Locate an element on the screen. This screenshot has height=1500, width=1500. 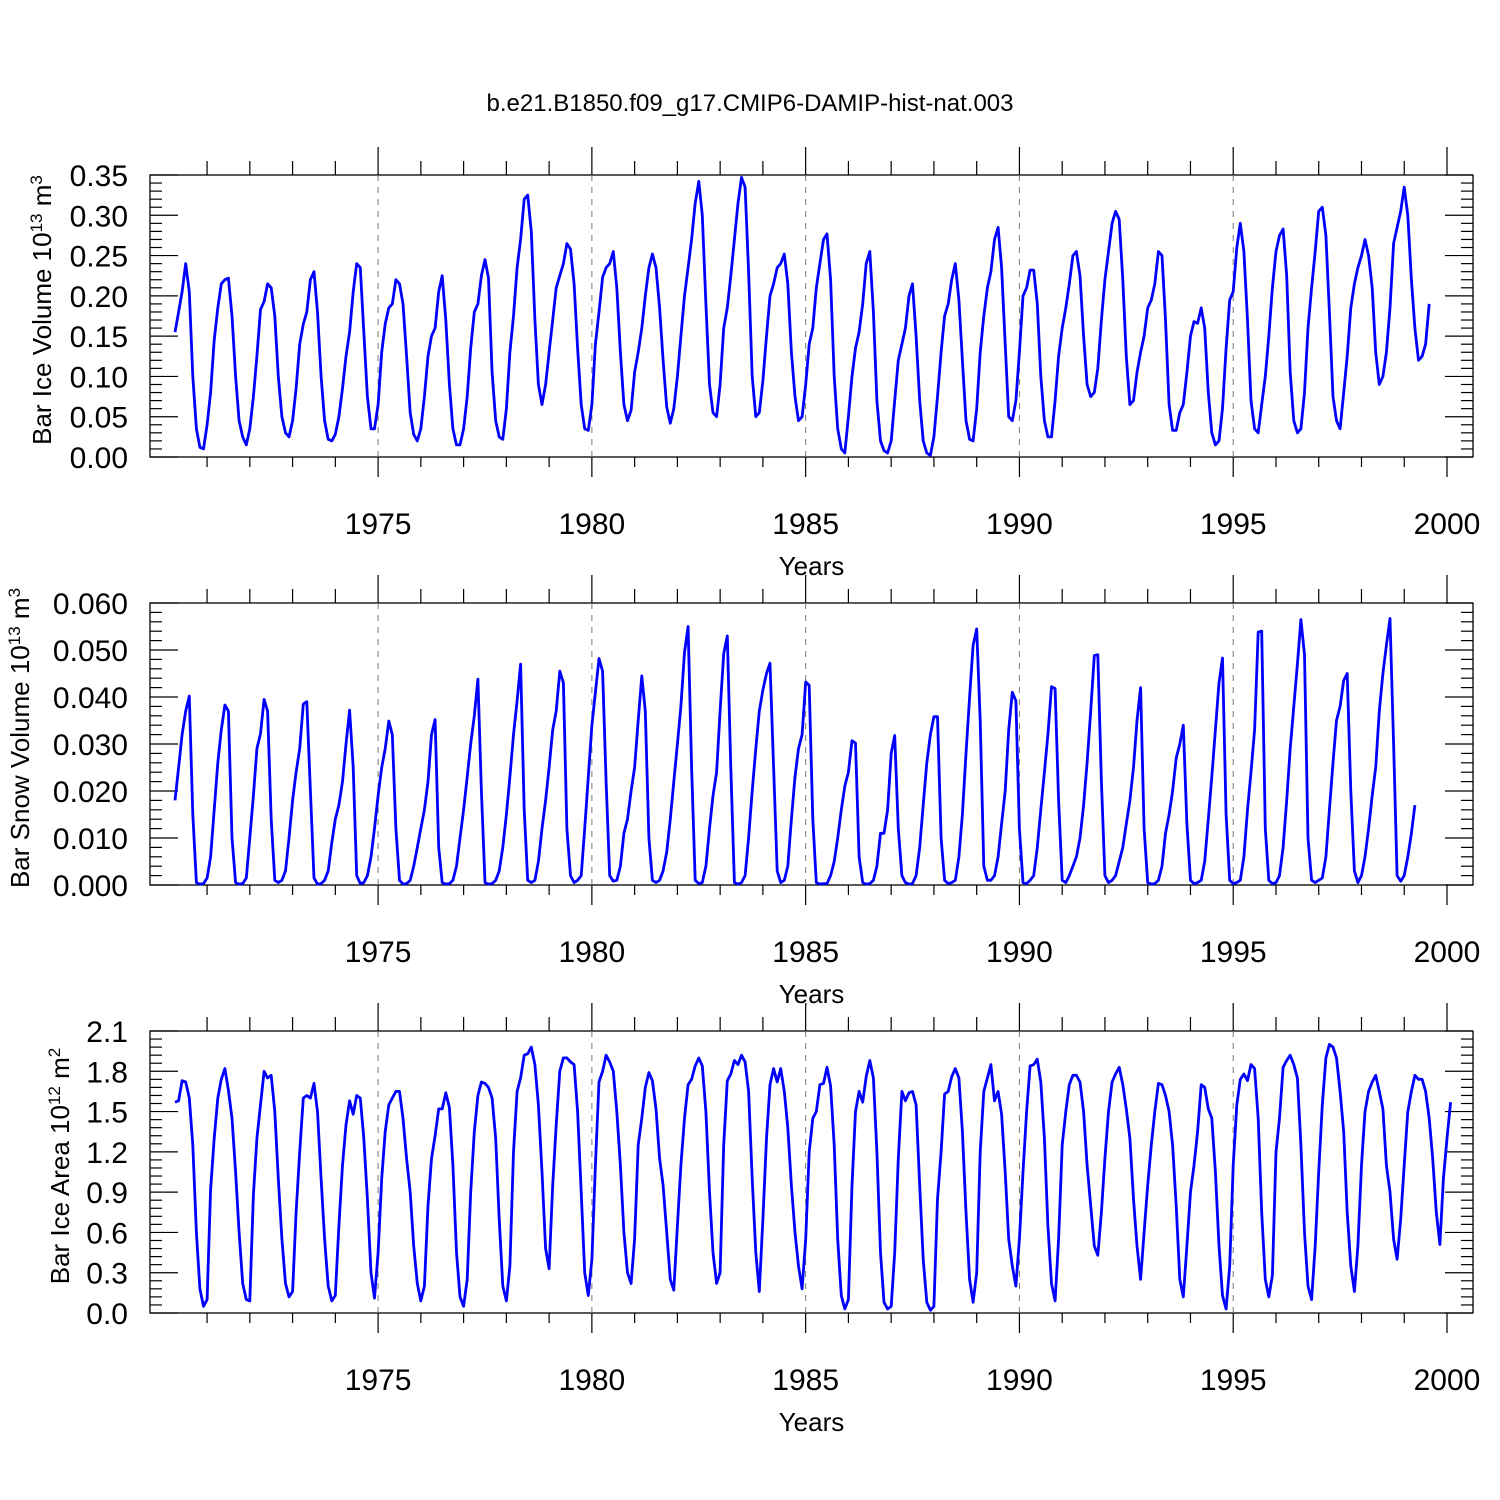
ice-volume-ytick-label: 0.25 is located at coordinates (99, 257).